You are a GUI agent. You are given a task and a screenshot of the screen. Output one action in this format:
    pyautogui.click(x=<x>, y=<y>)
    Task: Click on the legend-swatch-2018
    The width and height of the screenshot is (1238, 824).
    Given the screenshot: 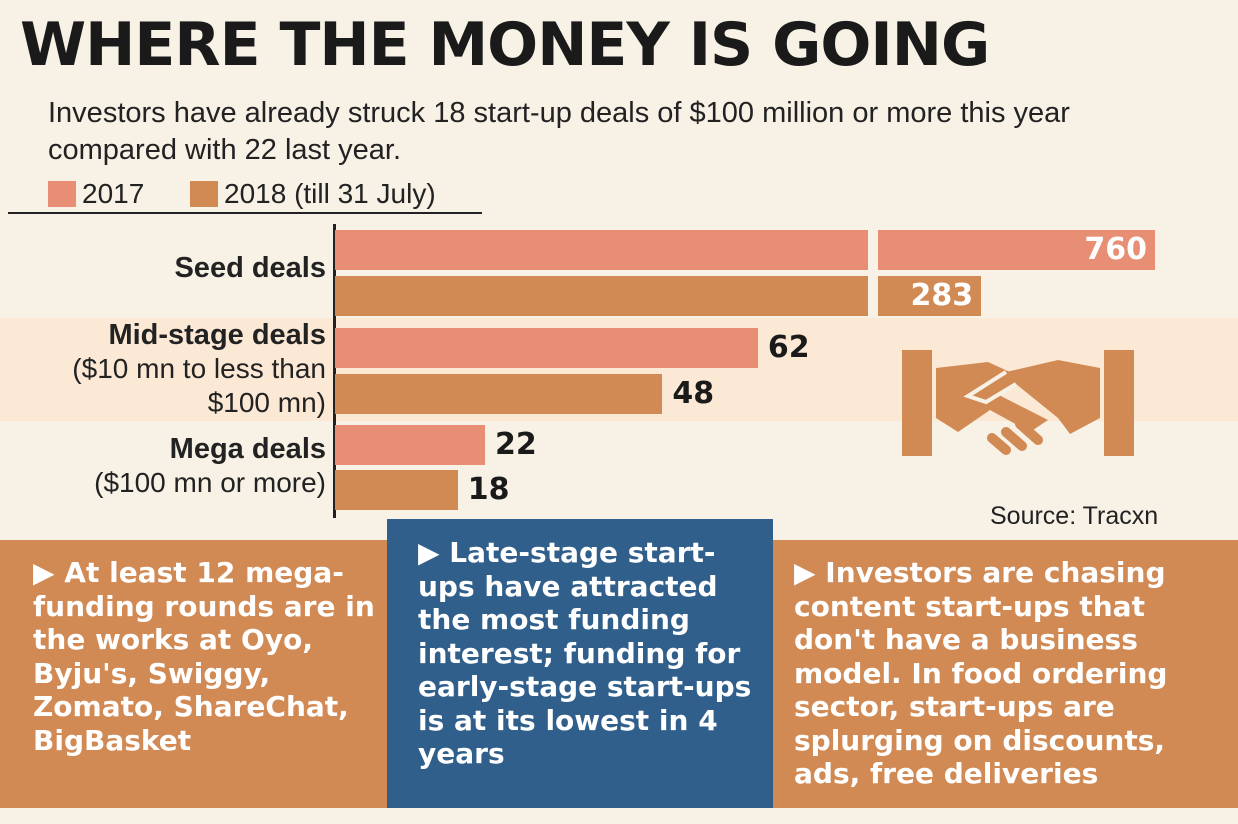 What is the action you would take?
    pyautogui.click(x=204, y=194)
    